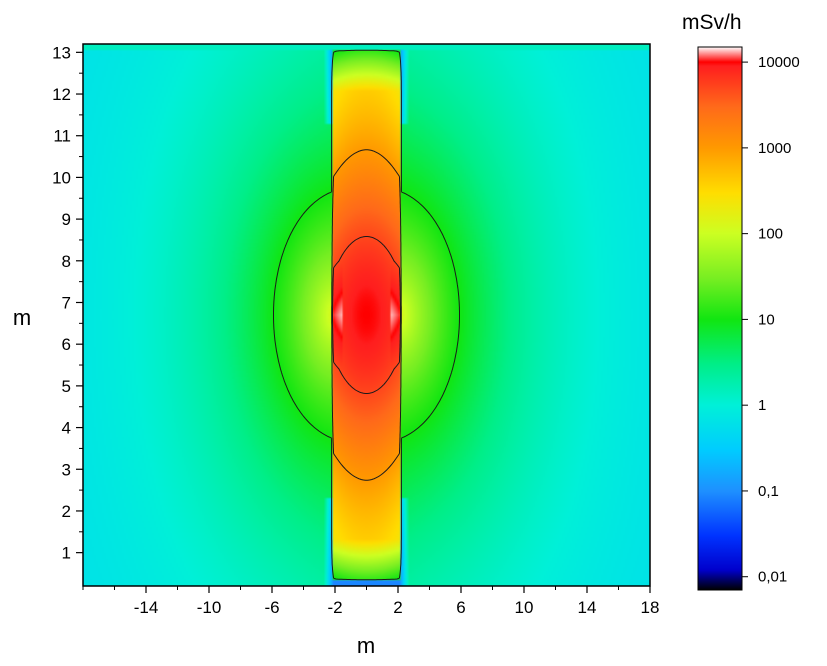 Image resolution: width=827 pixels, height=666 pixels. I want to click on colorbar-title: mSv/h, so click(712, 22).